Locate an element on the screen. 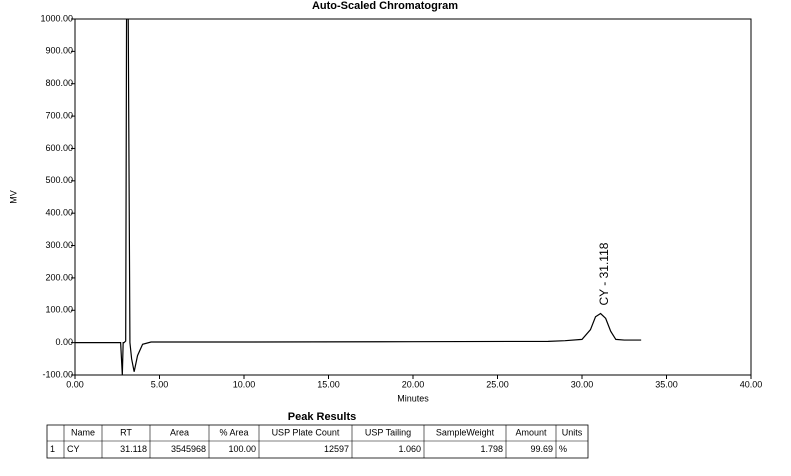 The height and width of the screenshot is (476, 791). table-title: Peak Results is located at coordinates (322, 417).